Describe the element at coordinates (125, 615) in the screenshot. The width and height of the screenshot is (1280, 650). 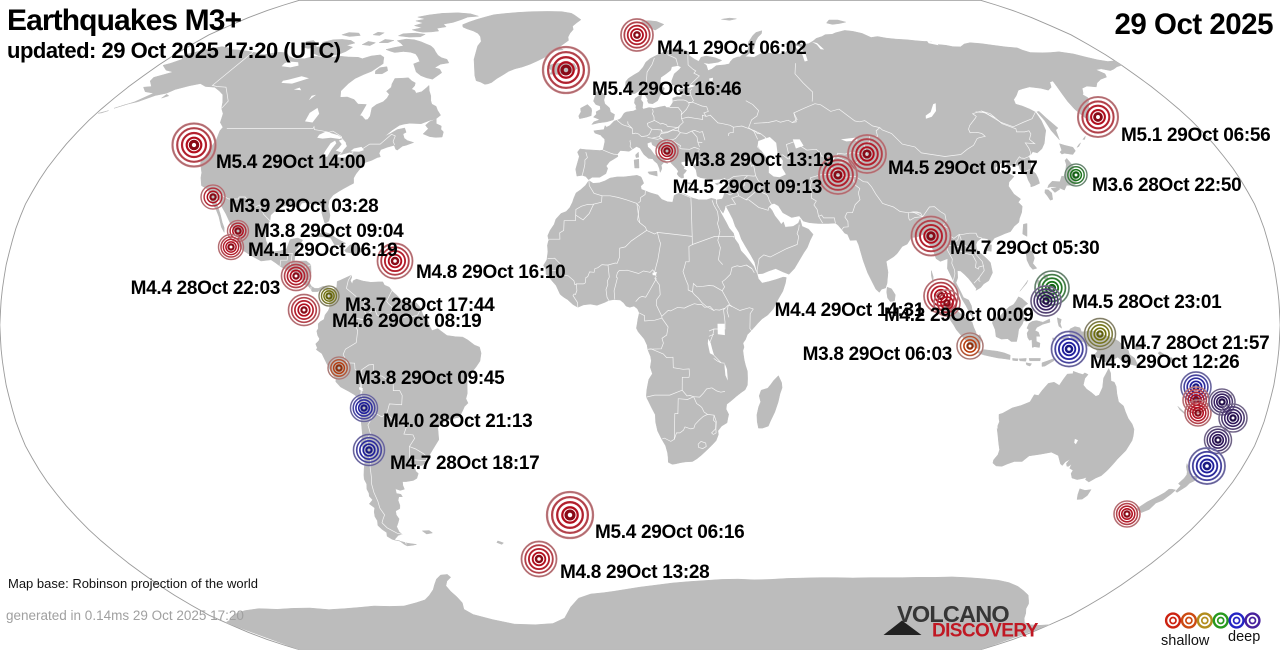
I see `svg-text:generated in 0.14ms 29 Oct 202: generated in 0.14ms 29 Oct 2025 17:20` at that location.